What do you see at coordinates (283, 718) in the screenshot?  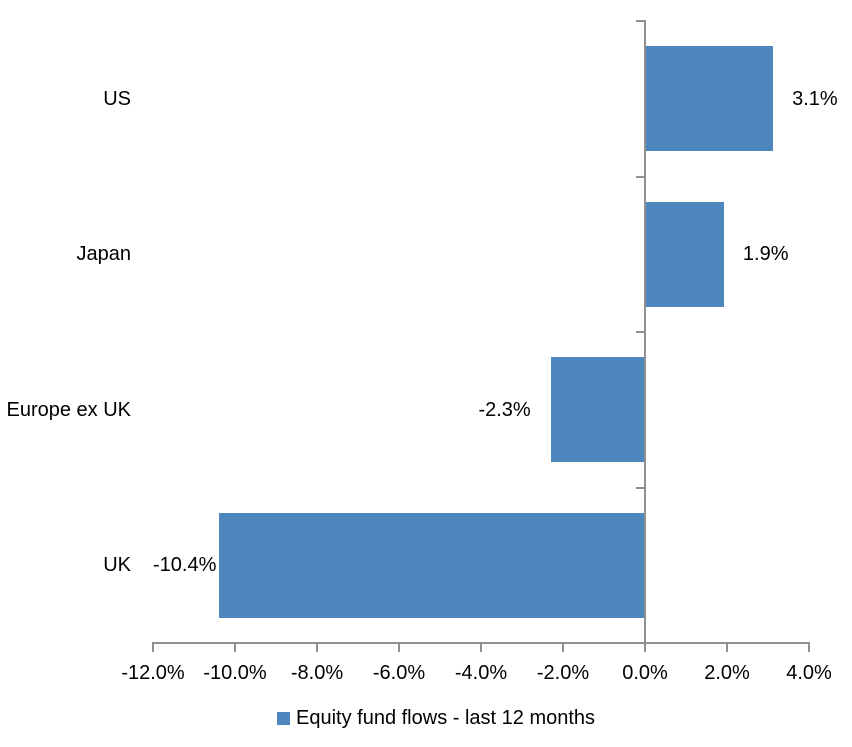 I see `legend-color-swatch` at bounding box center [283, 718].